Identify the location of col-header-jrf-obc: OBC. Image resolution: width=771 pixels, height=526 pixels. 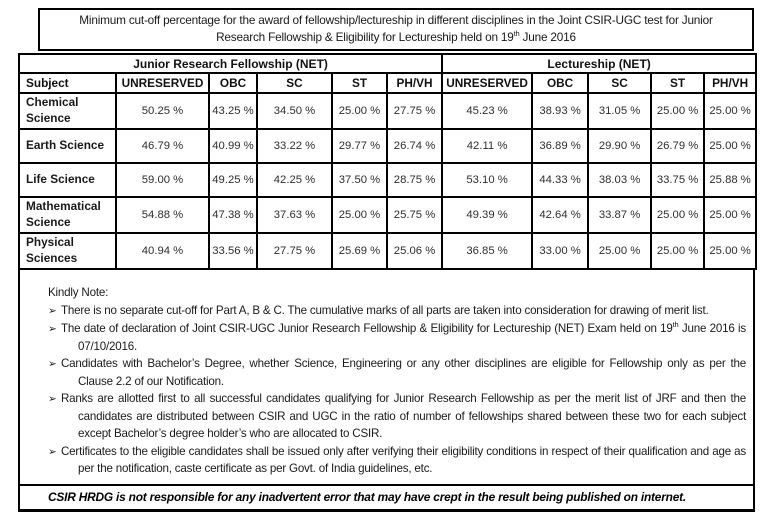
(233, 83).